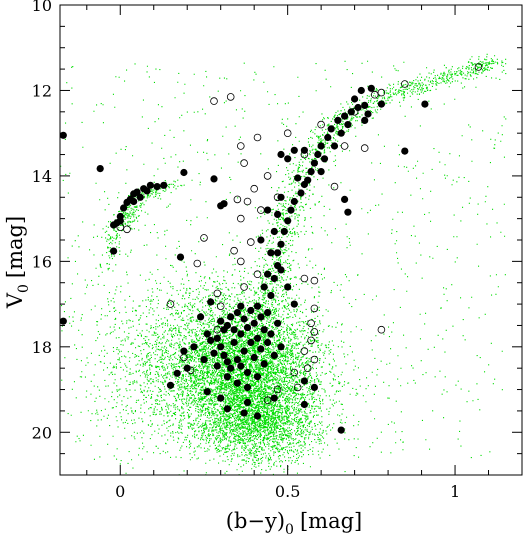 This screenshot has height=535, width=530. Describe the element at coordinates (42, 432) in the screenshot. I see `y-tick-label: 20` at that location.